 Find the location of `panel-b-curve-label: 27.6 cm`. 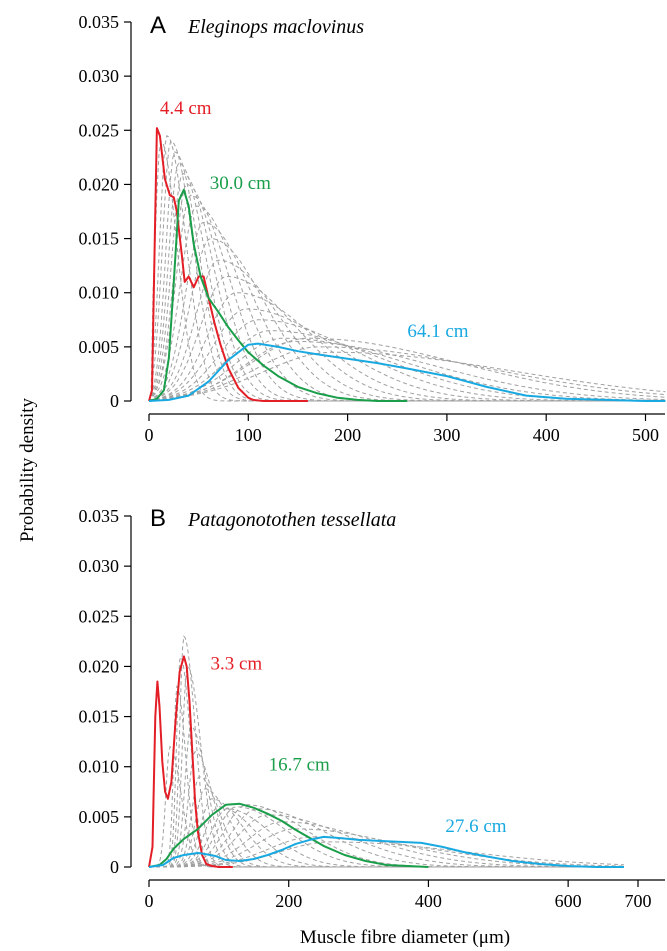

panel-b-curve-label: 27.6 cm is located at coordinates (475, 826).